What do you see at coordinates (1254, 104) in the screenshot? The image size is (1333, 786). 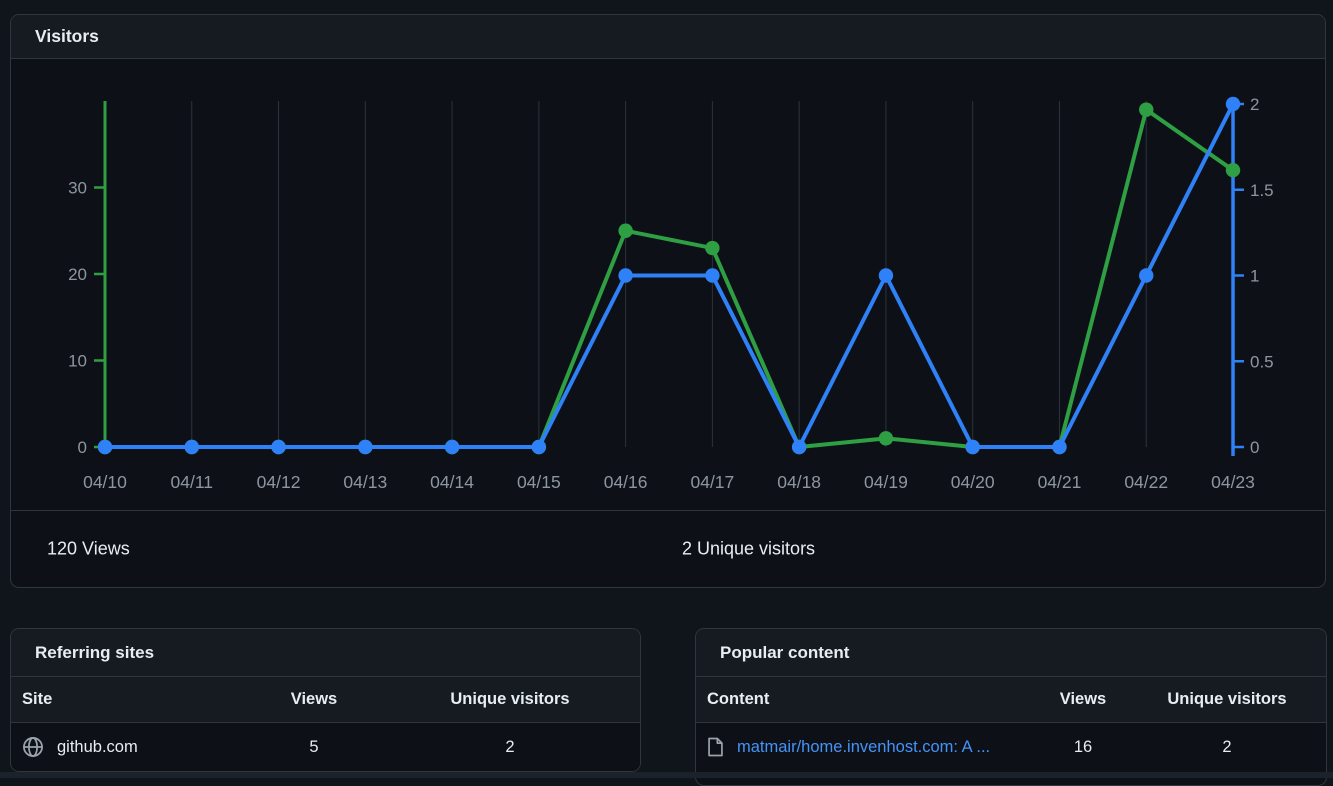 I see `right-axis-label: 2` at bounding box center [1254, 104].